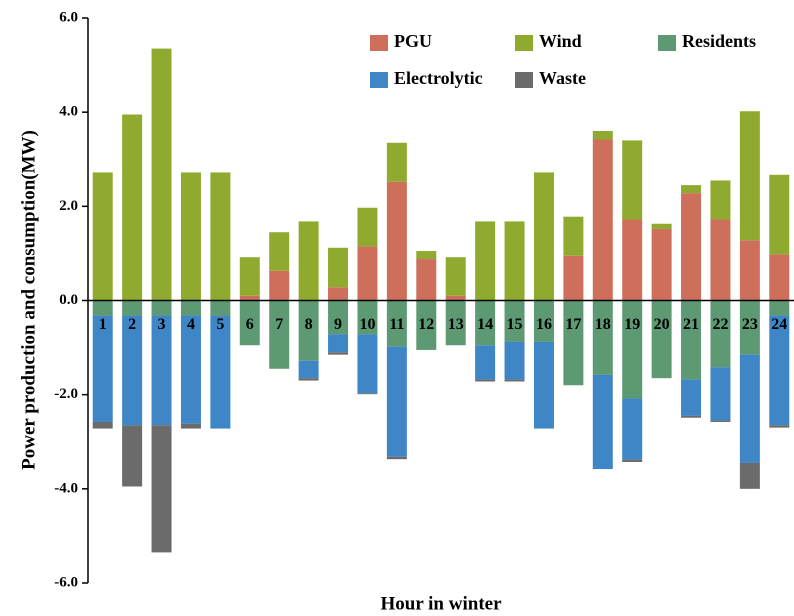 This screenshot has width=794, height=616. I want to click on x-tick-label: 19, so click(632, 324).